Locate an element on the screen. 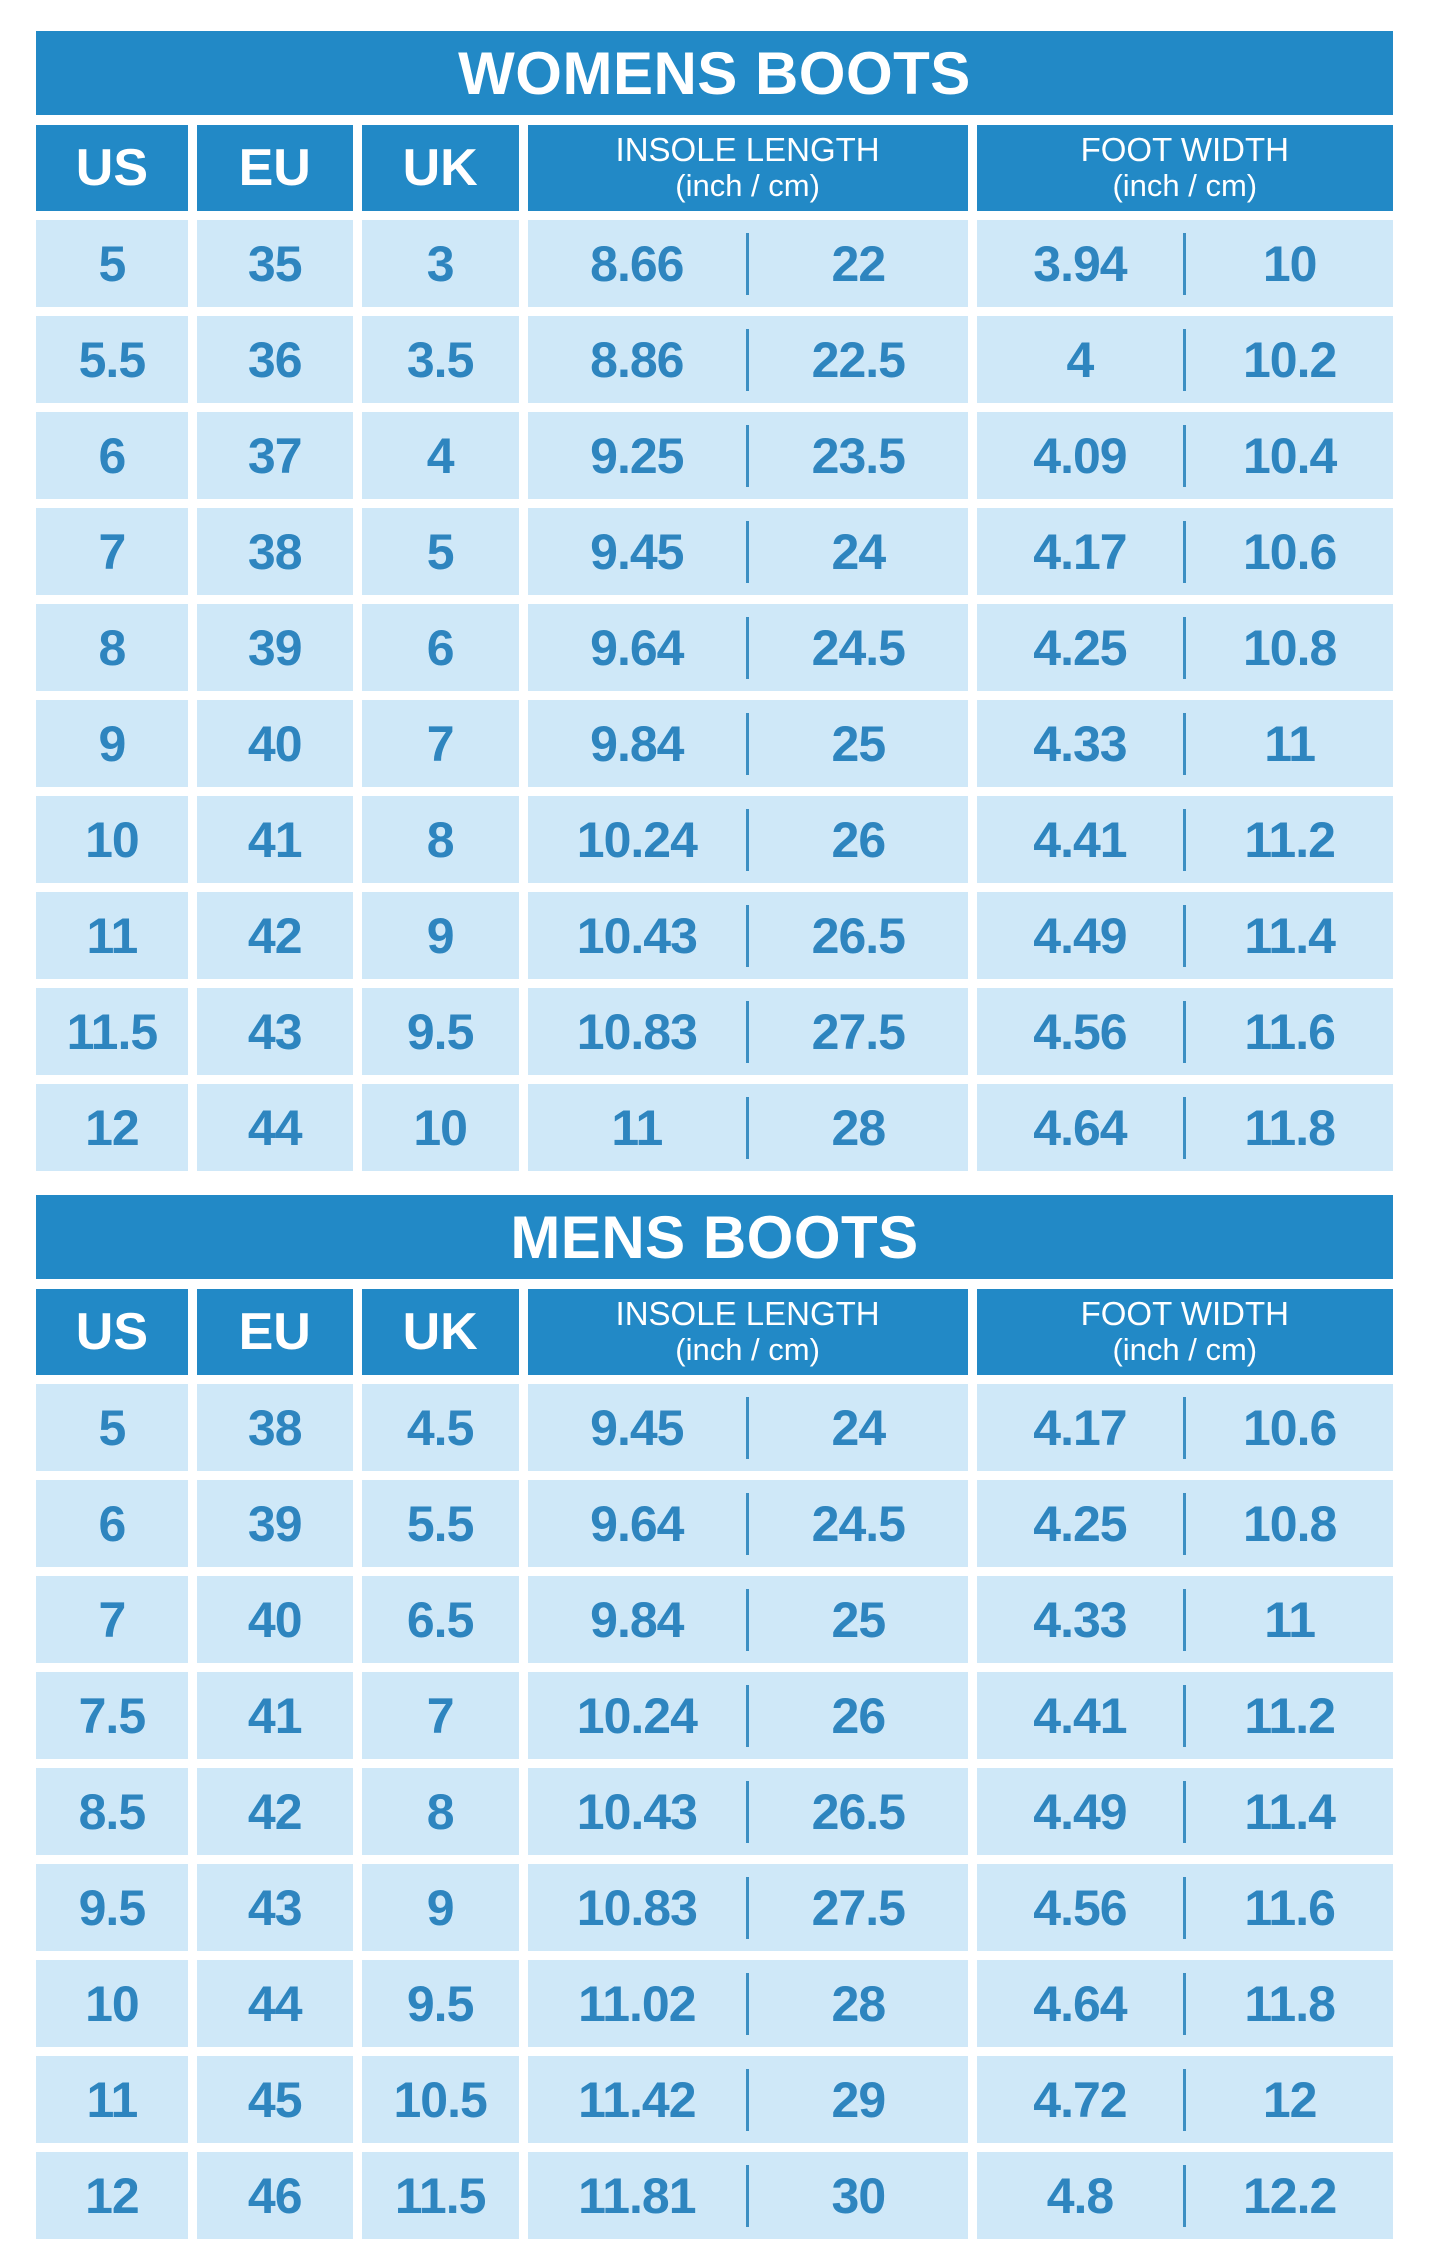 This screenshot has height=2260, width=1429. table-row: 10 44 9.5 11.02 28 4.64 11.8 is located at coordinates (714, 2003).